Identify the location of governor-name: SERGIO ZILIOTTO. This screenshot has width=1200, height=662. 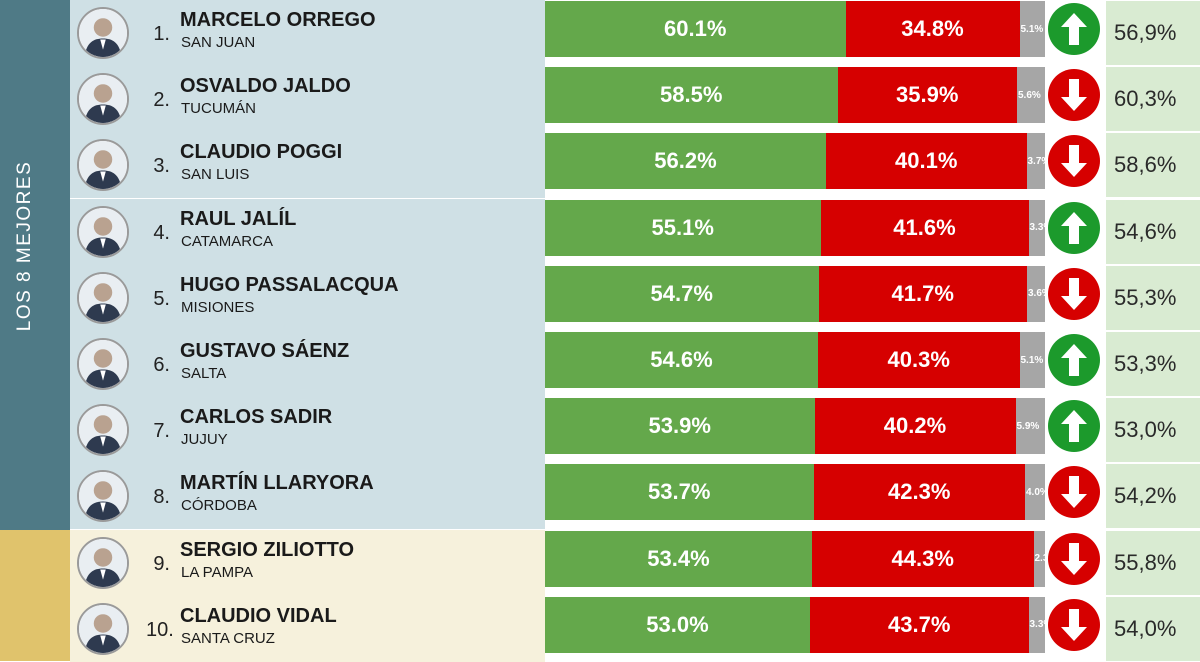
(267, 549).